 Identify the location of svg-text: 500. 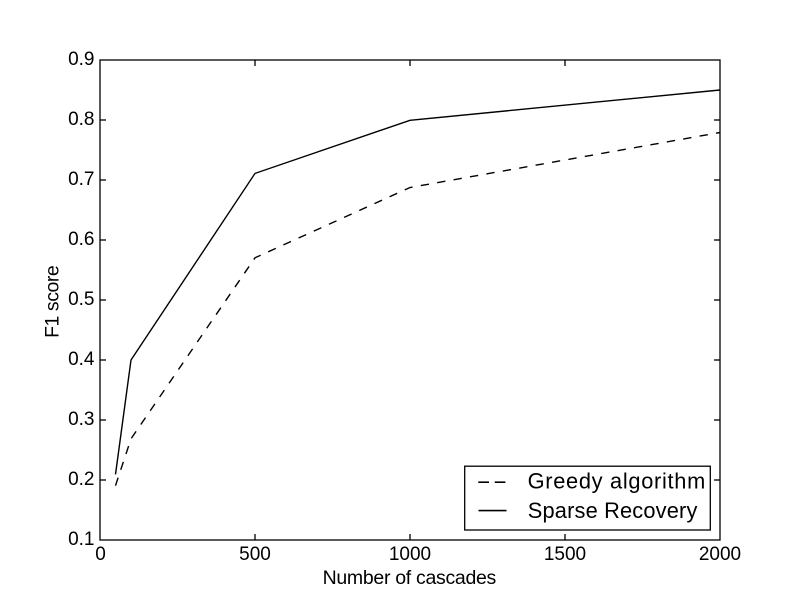
(255, 554).